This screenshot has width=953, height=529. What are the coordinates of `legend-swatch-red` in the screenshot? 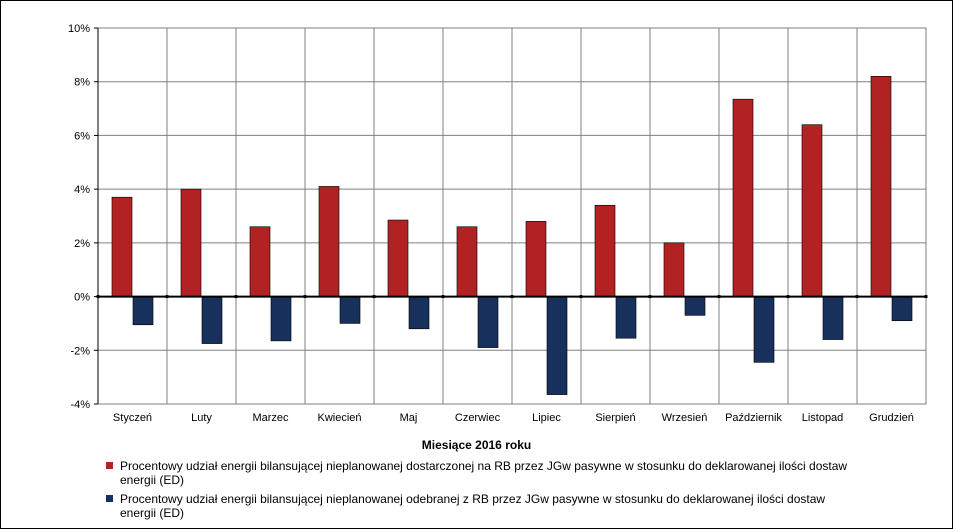 It's located at (109, 465).